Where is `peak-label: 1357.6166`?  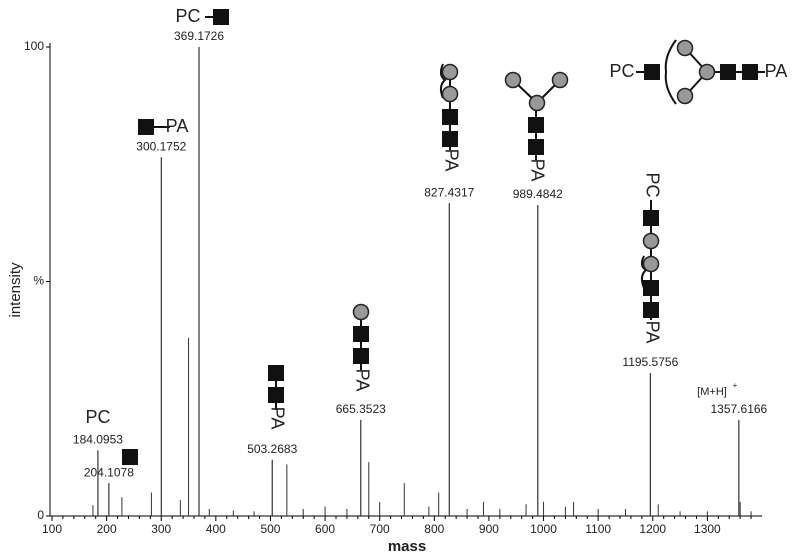 peak-label: 1357.6166 is located at coordinates (738, 409).